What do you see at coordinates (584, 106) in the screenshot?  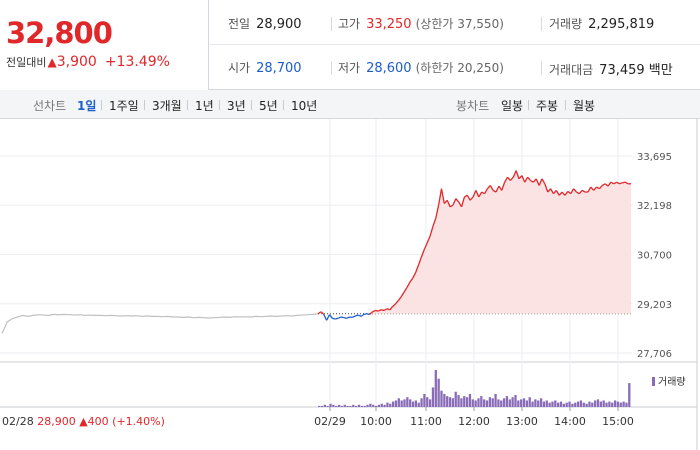 I see `candle-monthly-button: 월봉` at bounding box center [584, 106].